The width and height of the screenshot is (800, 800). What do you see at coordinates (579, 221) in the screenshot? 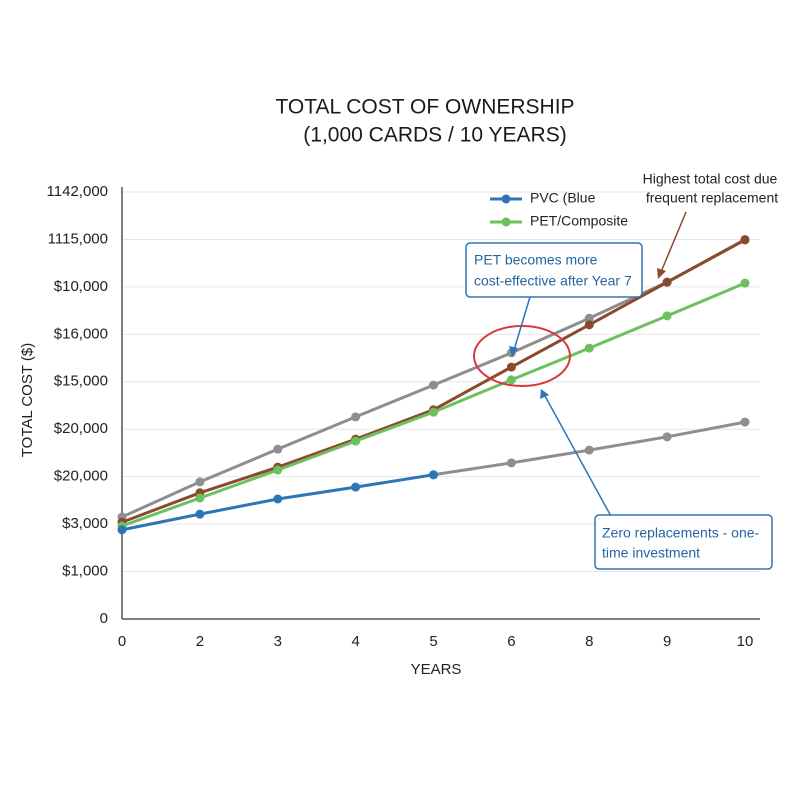
I see `legend-label: PET/Composite` at bounding box center [579, 221].